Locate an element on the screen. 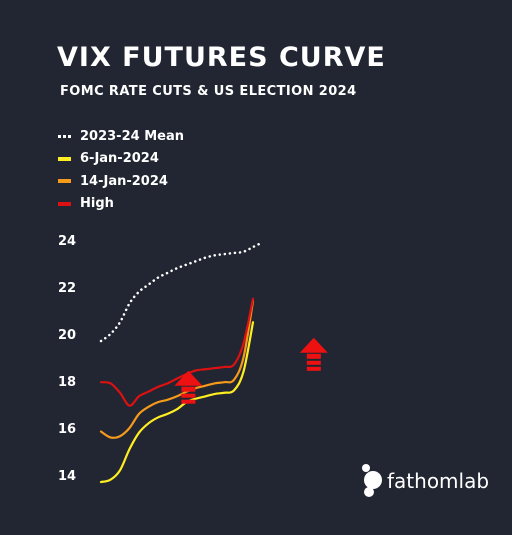  legend-label-high: High is located at coordinates (97, 204).